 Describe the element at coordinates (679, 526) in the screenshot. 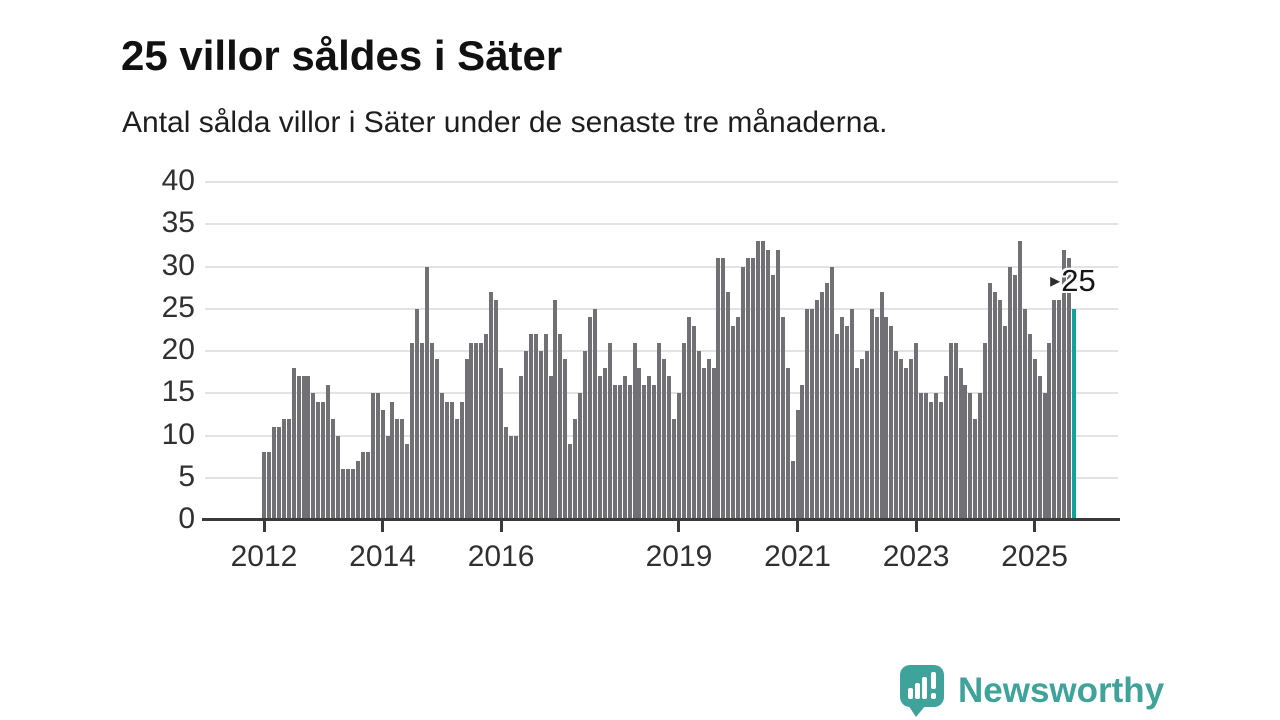

I see `x-axis-tick-2019` at that location.